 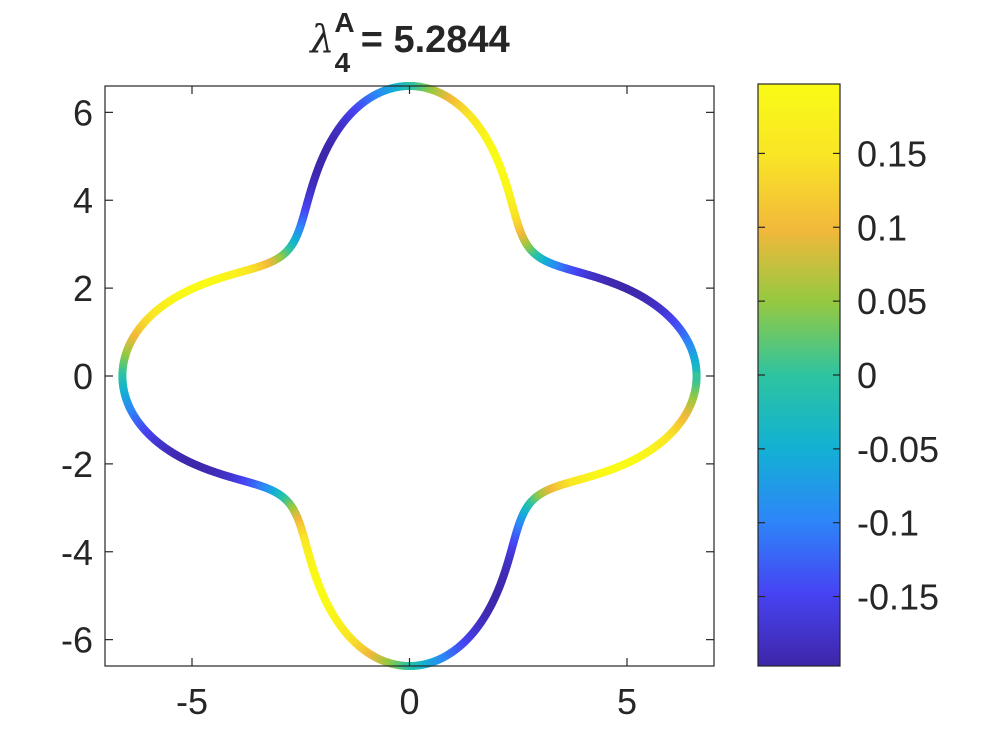 I want to click on colorbar-tick-label: 0.05, so click(x=892, y=301).